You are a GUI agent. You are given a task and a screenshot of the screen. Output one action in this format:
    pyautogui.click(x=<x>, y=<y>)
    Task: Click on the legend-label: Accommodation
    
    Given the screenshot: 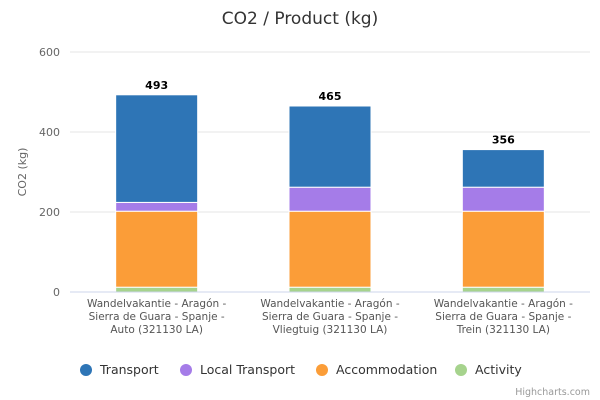 What is the action you would take?
    pyautogui.click(x=386, y=369)
    